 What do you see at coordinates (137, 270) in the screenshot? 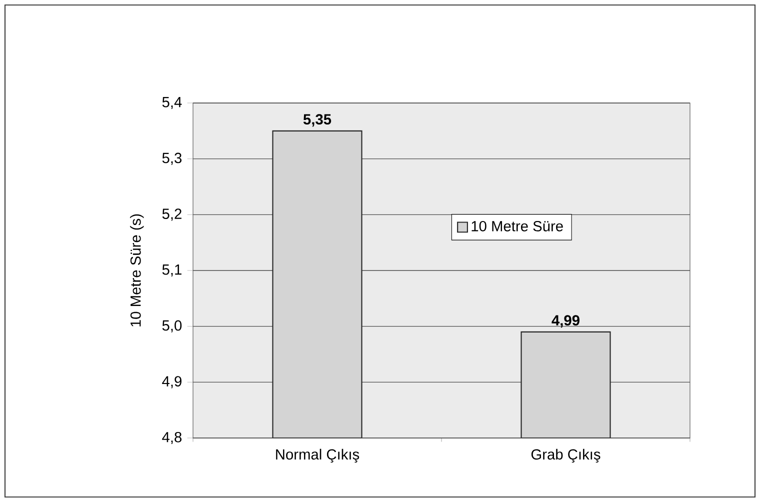
I see `y-axis-title: 10 Metre Süre (s)` at bounding box center [137, 270].